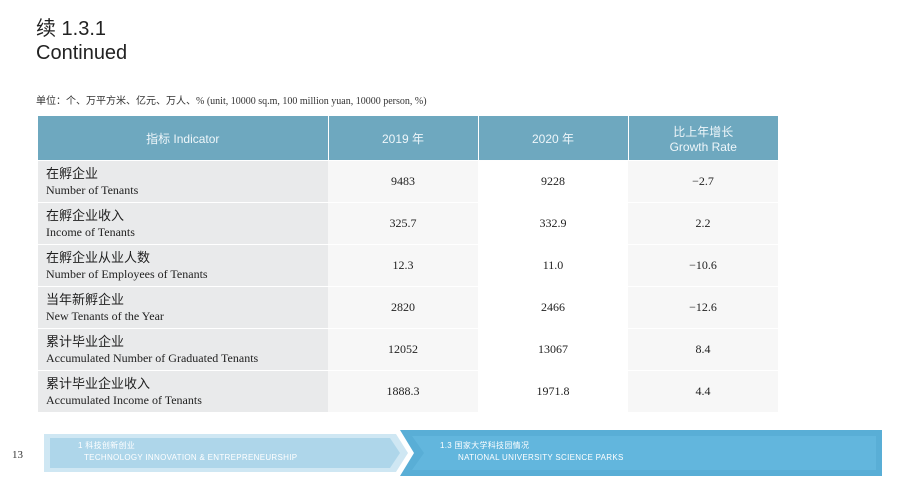  Describe the element at coordinates (553, 265) in the screenshot. I see `value-2020: 11.0` at that location.